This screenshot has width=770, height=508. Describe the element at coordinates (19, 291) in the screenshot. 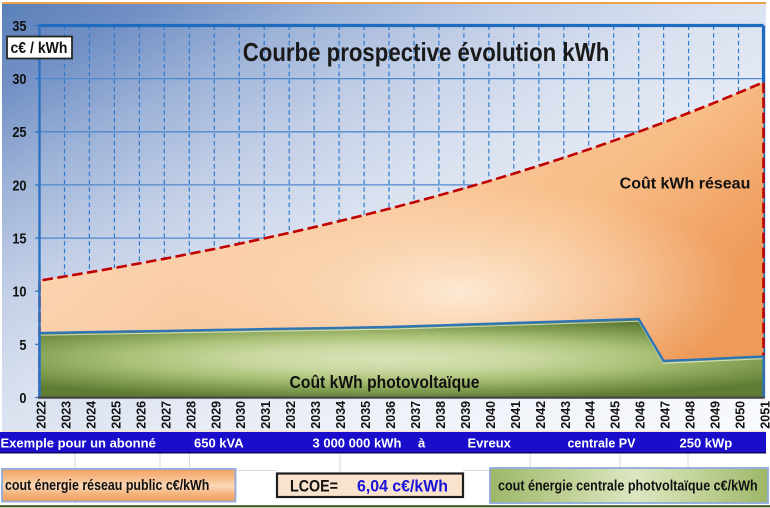

I see `svg-text: 10` at that location.